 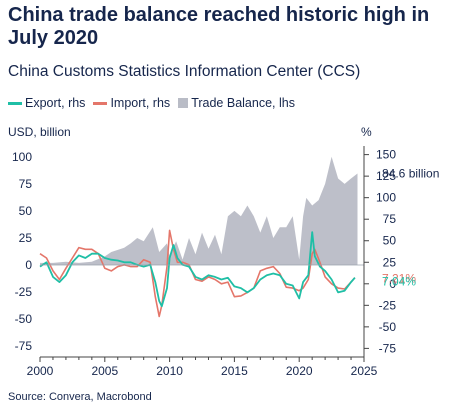 What do you see at coordinates (388, 348) in the screenshot?
I see `right-tick-label: -75` at bounding box center [388, 348].